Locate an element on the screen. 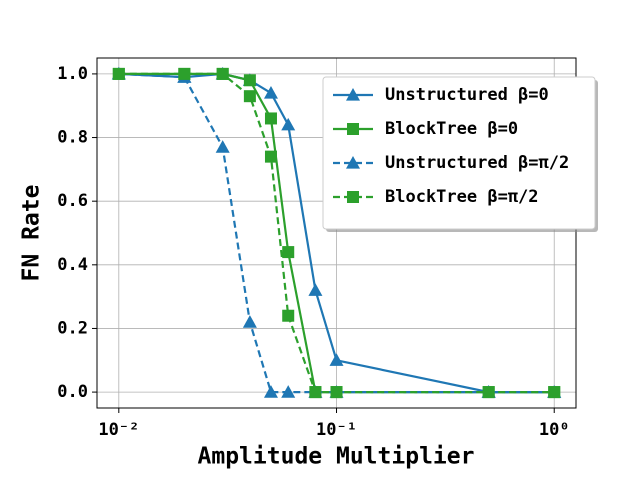 The height and width of the screenshot is (480, 640). legend-label: Unstructured β=π/2 is located at coordinates (477, 163).